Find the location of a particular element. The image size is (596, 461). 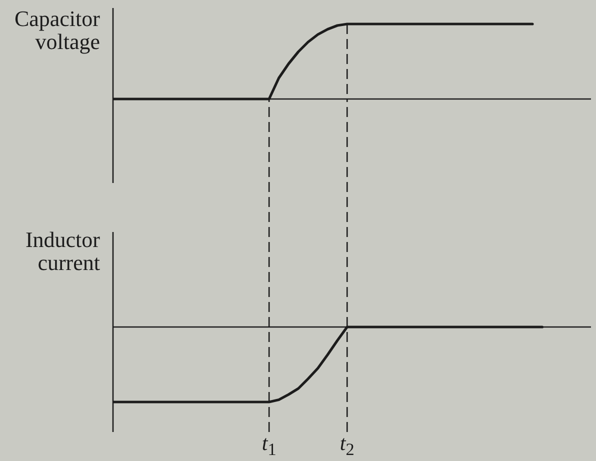

y-axis-title: Capacitor voltage is located at coordinates (56, 30).